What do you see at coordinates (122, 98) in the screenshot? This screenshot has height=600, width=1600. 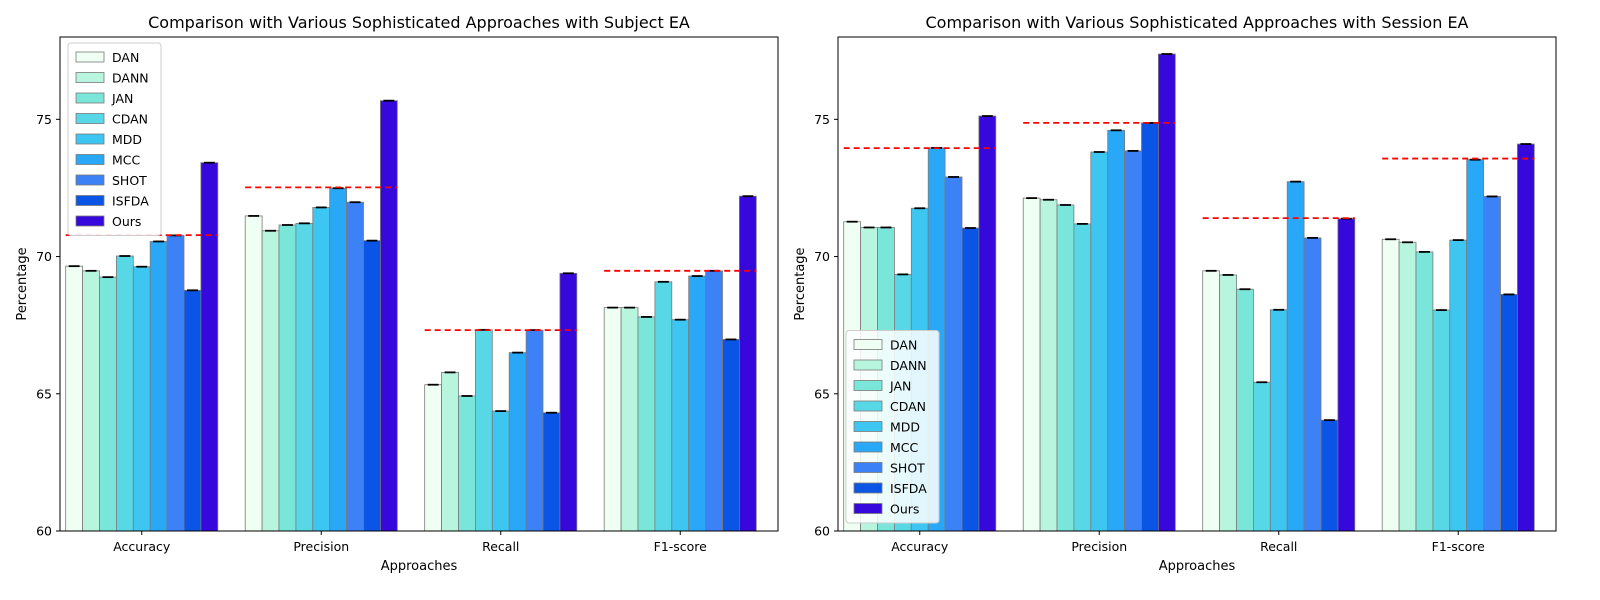 I see `legend-label-jan: JAN` at bounding box center [122, 98].